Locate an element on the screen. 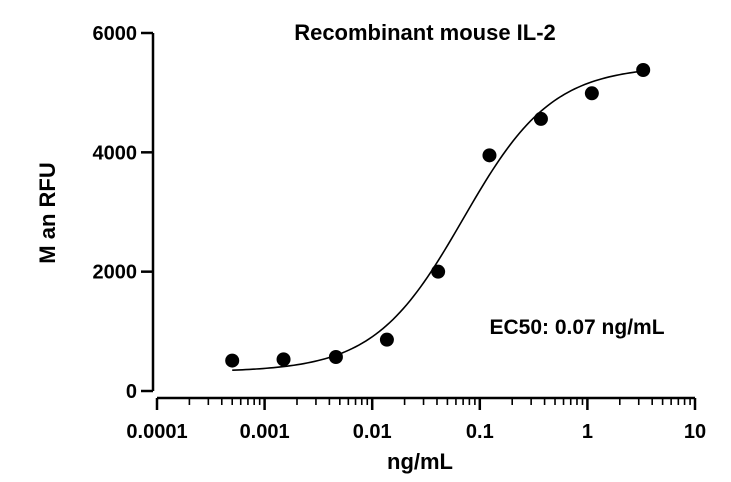 Image resolution: width=731 pixels, height=482 pixels. y-tick-label: 6000 is located at coordinates (115, 34).